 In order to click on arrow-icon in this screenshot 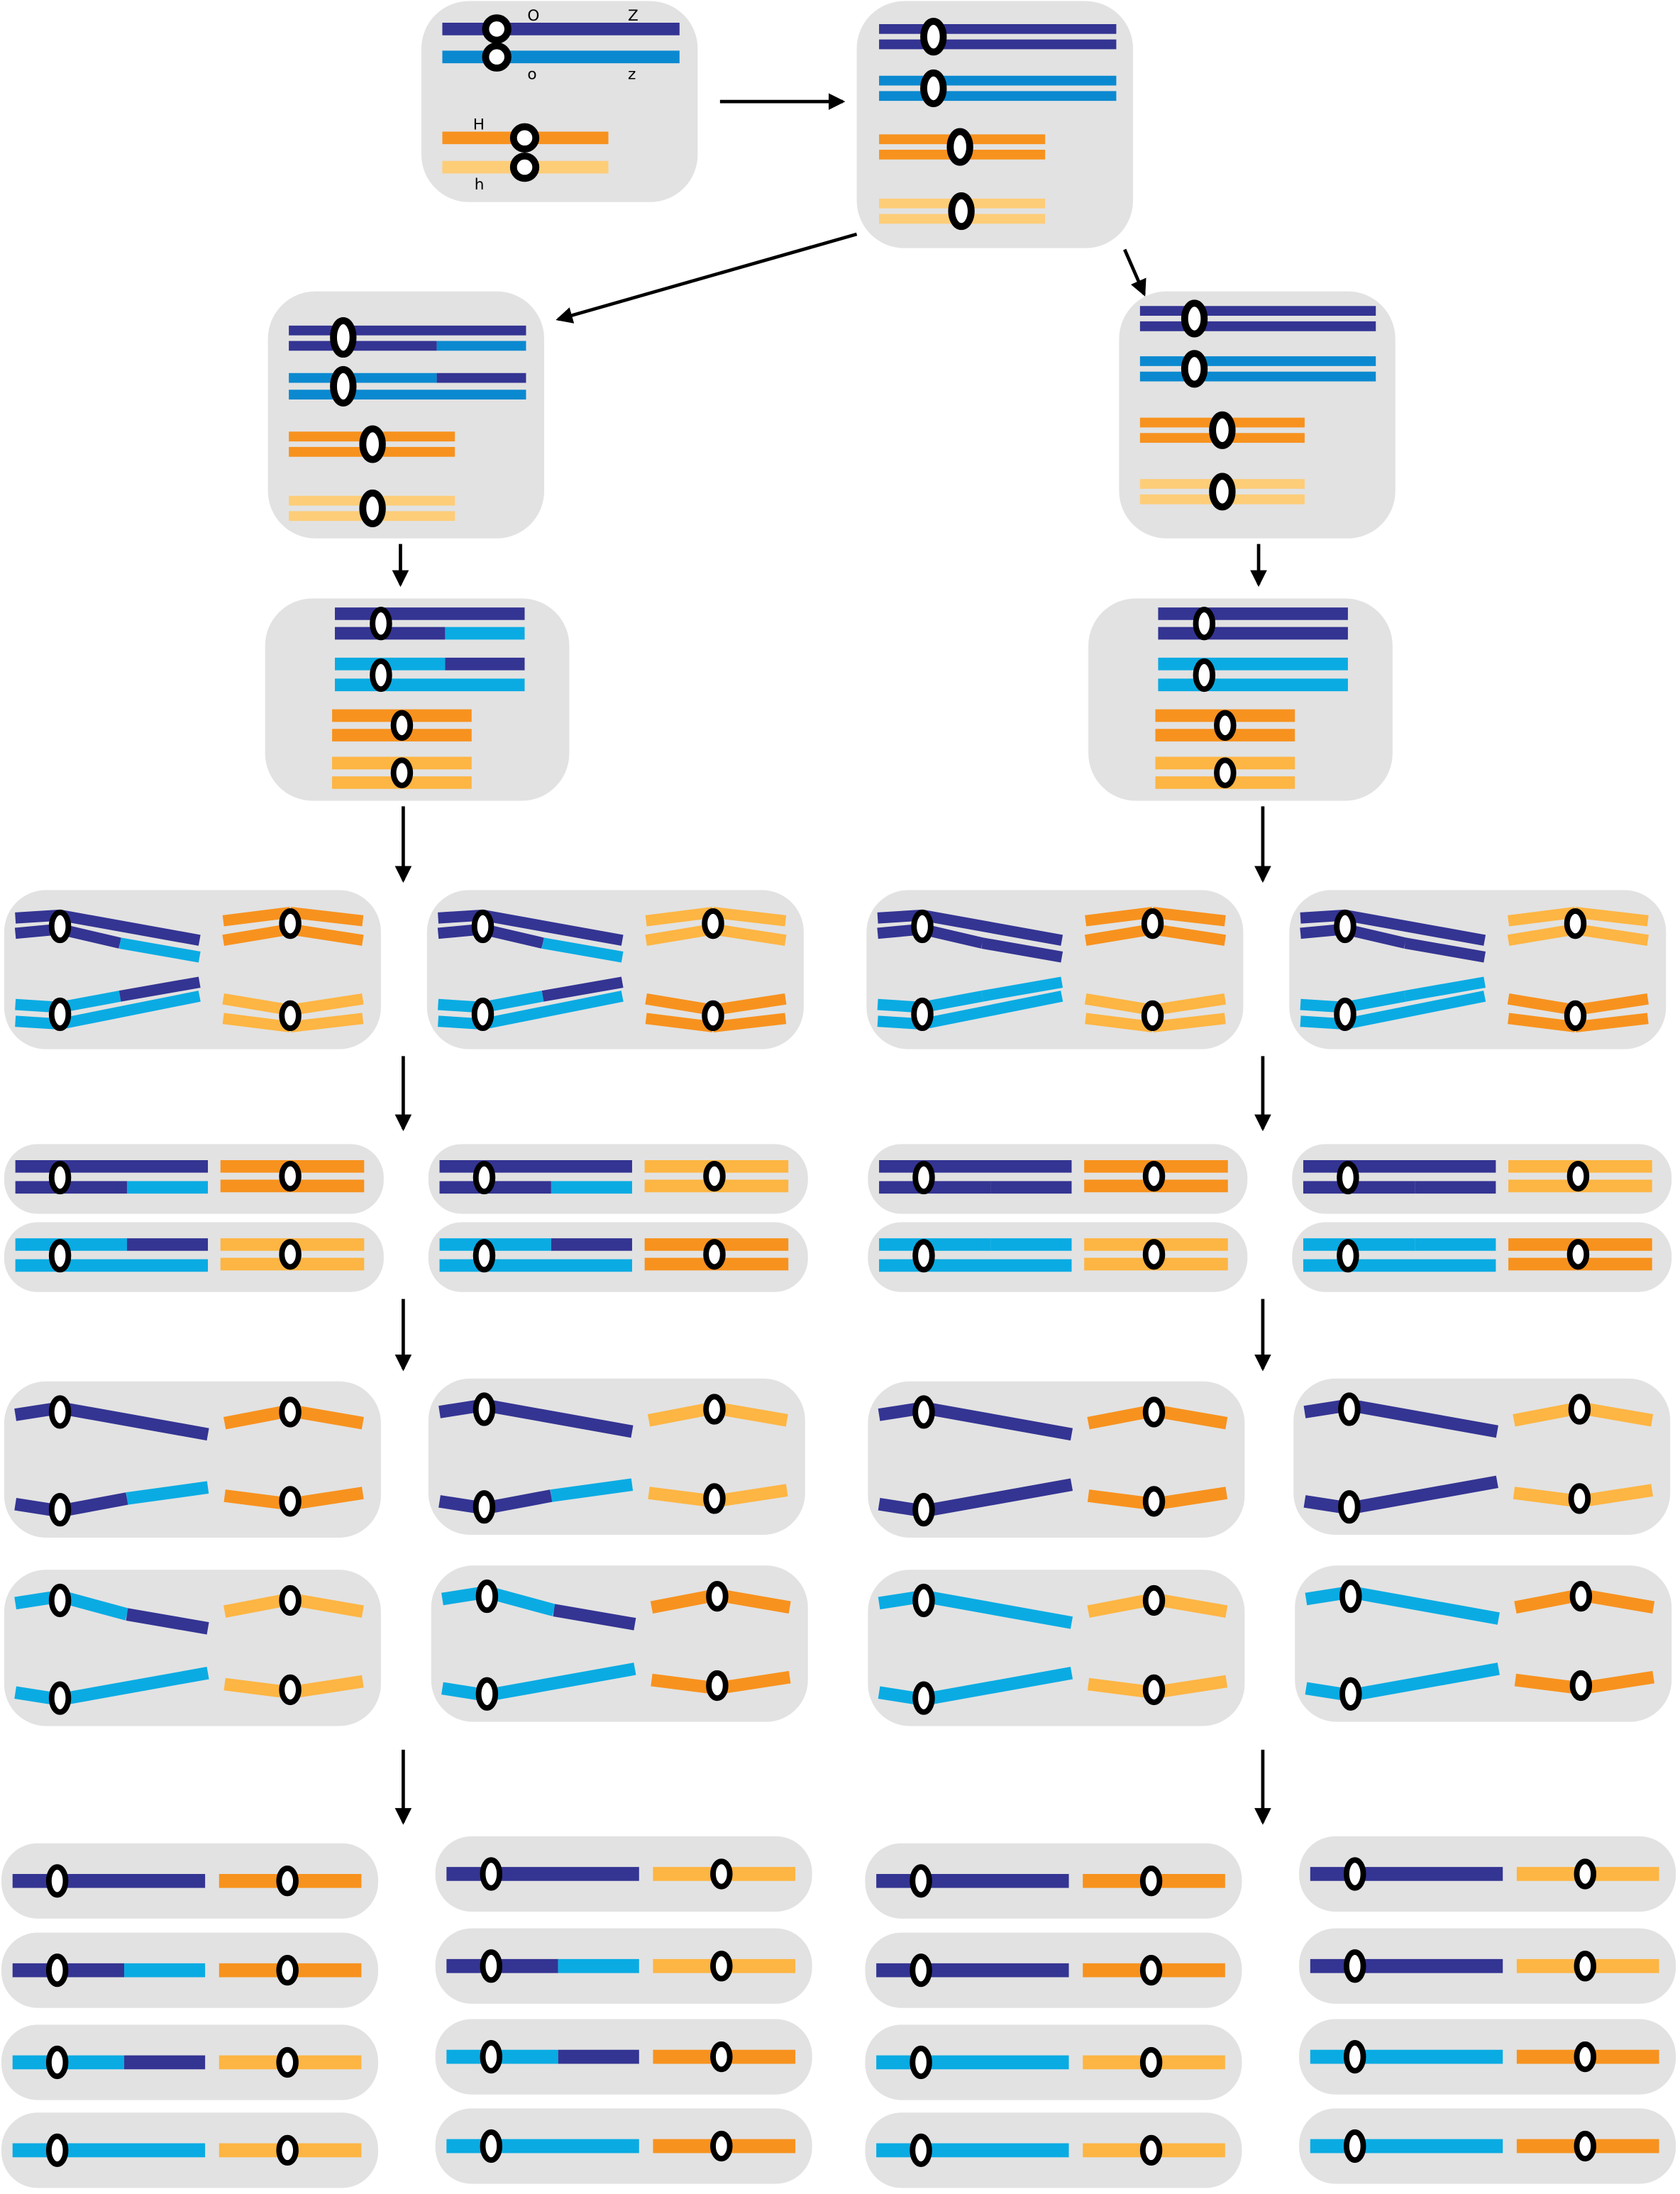, I will do `click(707, 278)`.